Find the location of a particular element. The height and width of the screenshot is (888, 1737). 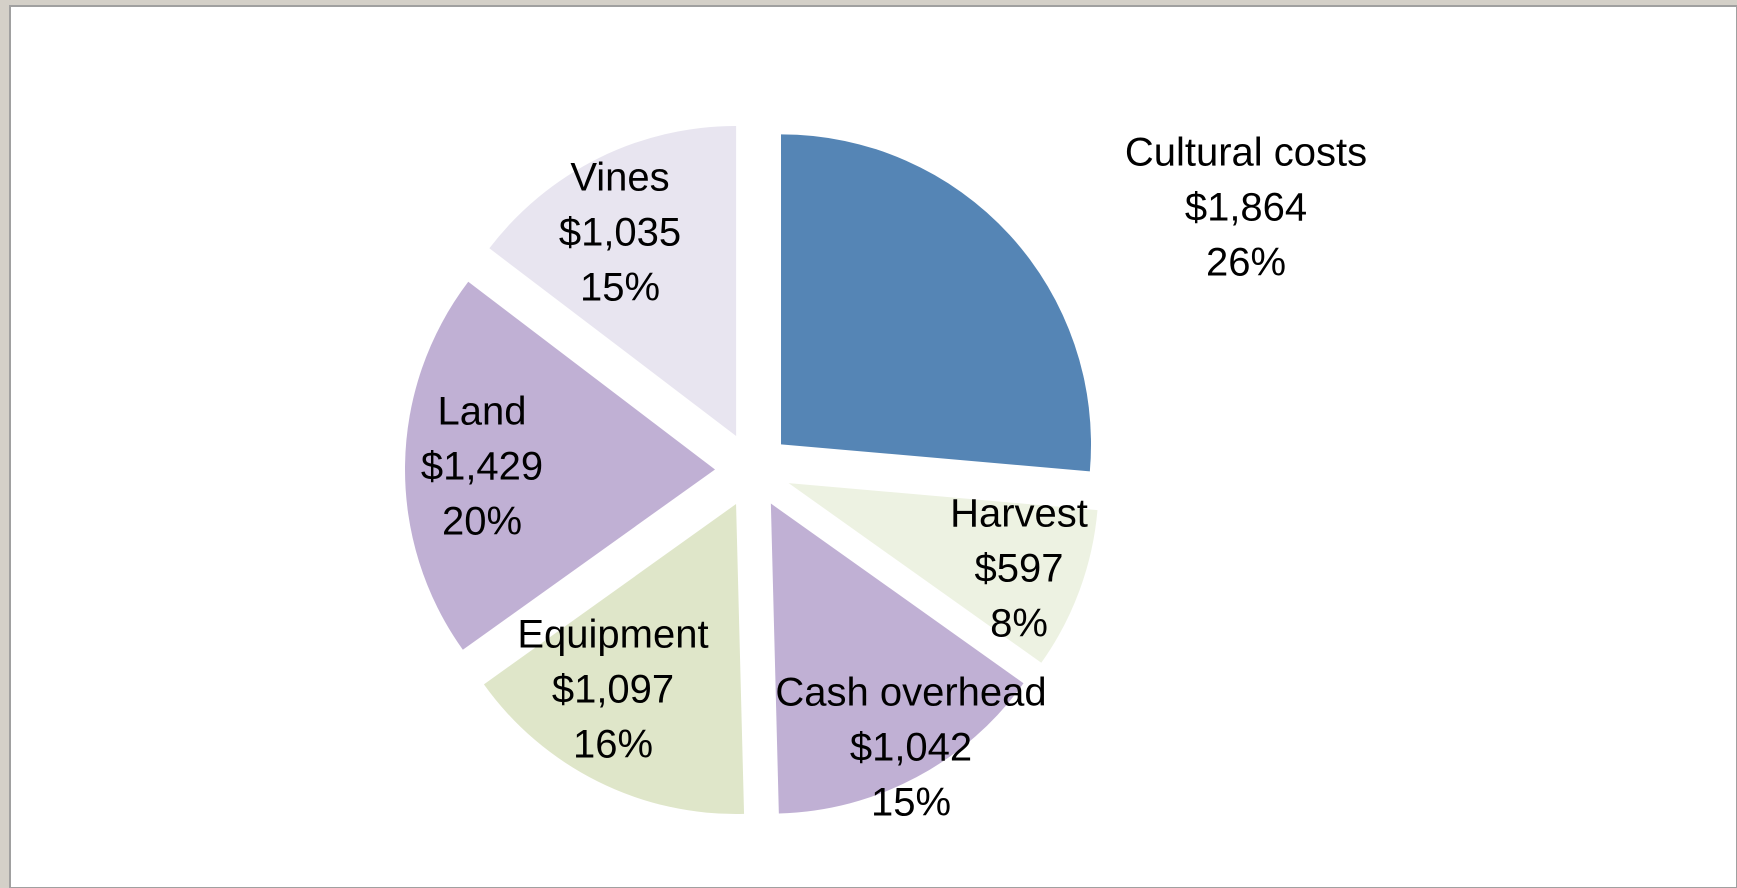

slice-label-percent: 20% is located at coordinates (482, 522).